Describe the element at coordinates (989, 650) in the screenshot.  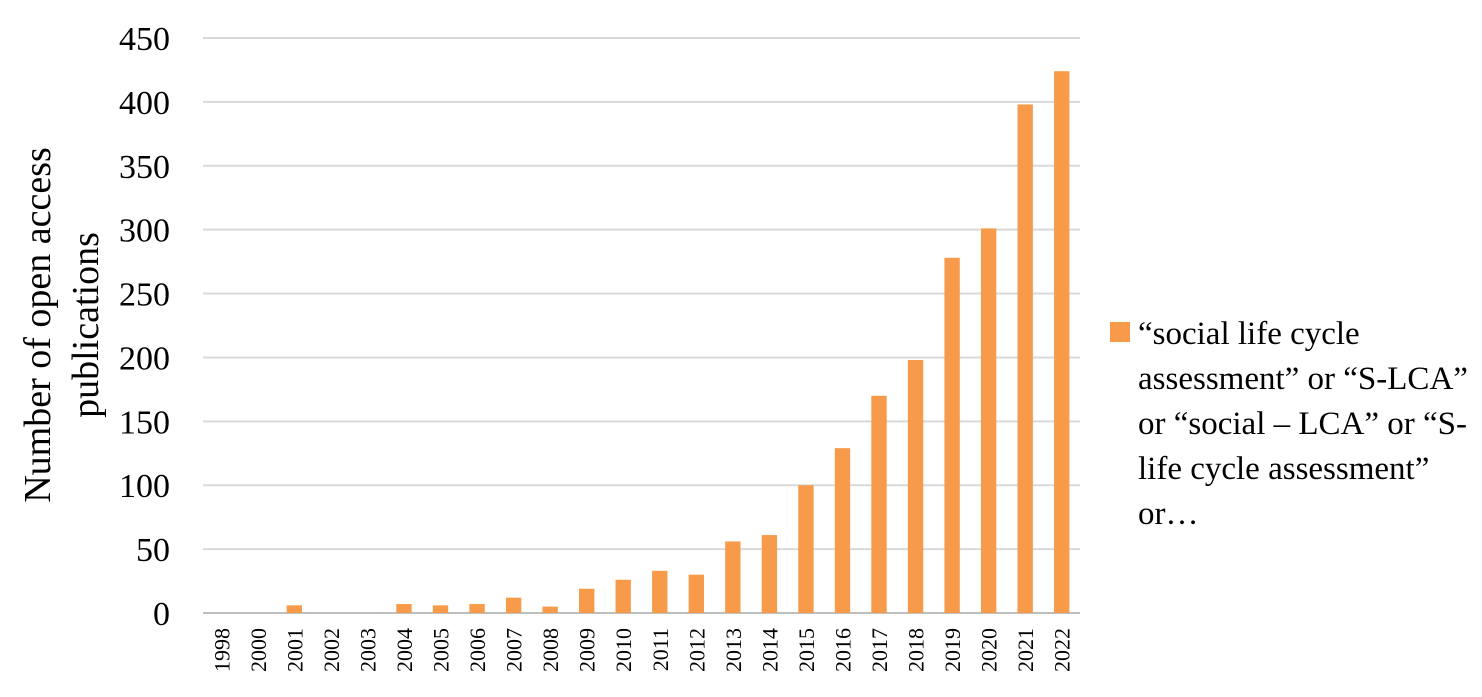
I see `x-tick-label: 2020` at that location.